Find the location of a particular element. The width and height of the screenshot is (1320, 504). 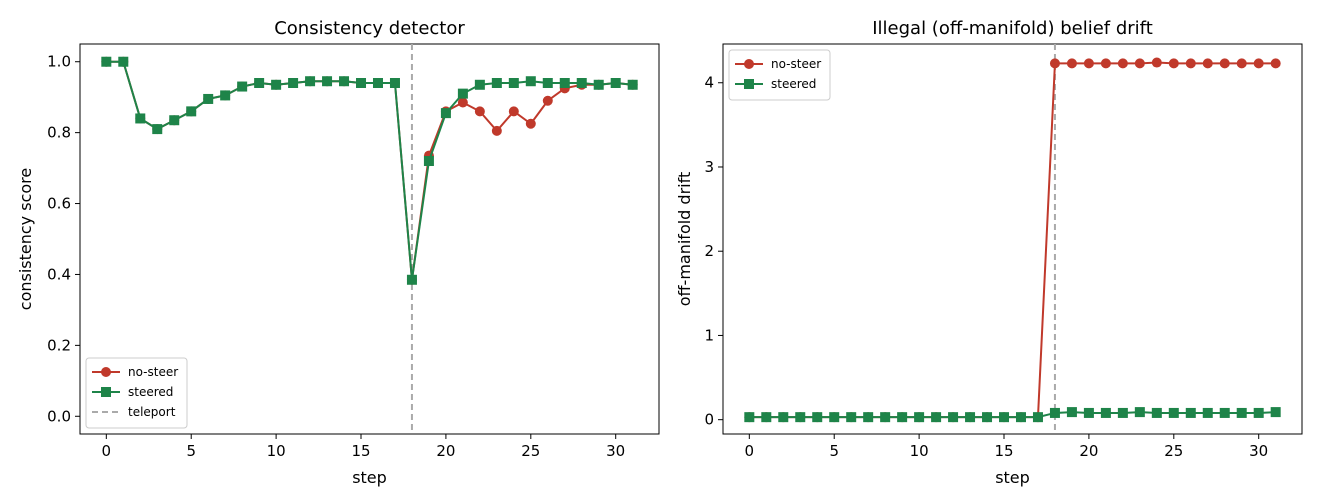

y-tick-label: 0.6 is located at coordinates (59, 204).